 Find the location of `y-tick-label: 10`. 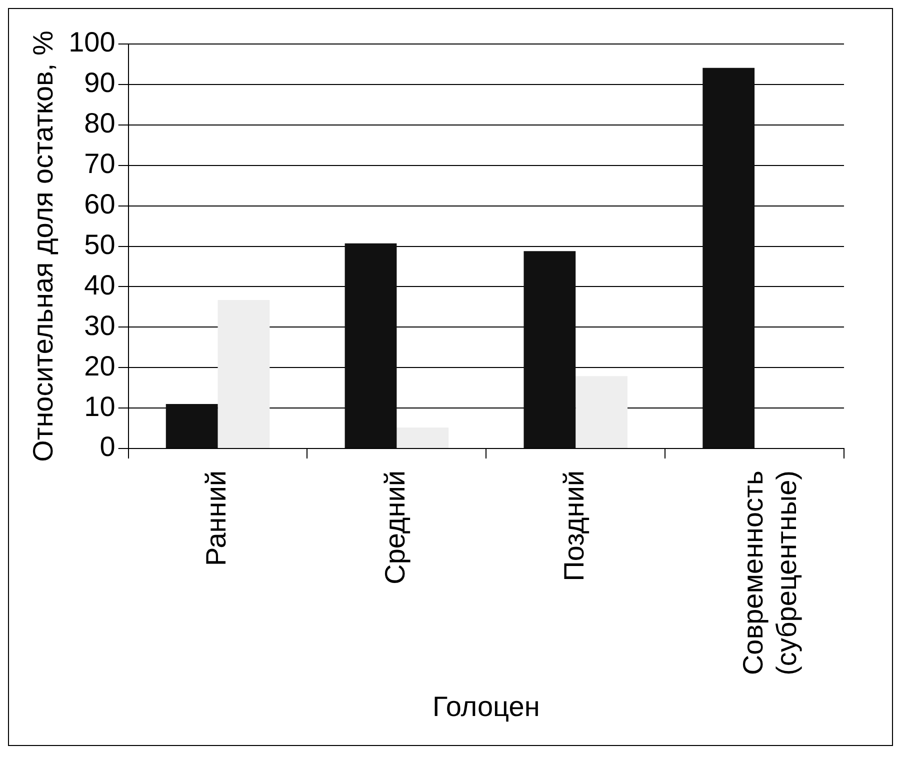

y-tick-label: 10 is located at coordinates (100, 406).